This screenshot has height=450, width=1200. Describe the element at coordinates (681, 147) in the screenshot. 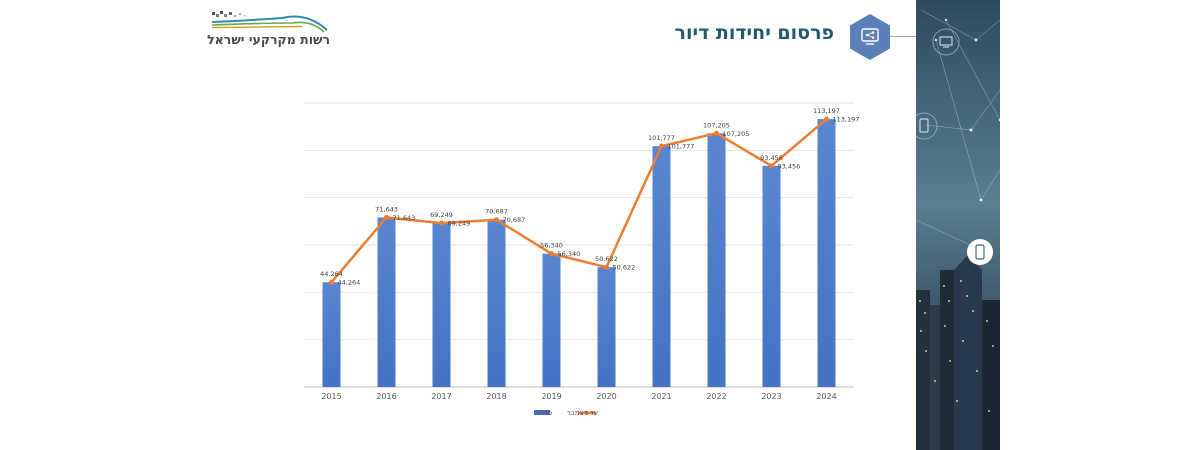

I see `line-data-label: 101,777` at that location.